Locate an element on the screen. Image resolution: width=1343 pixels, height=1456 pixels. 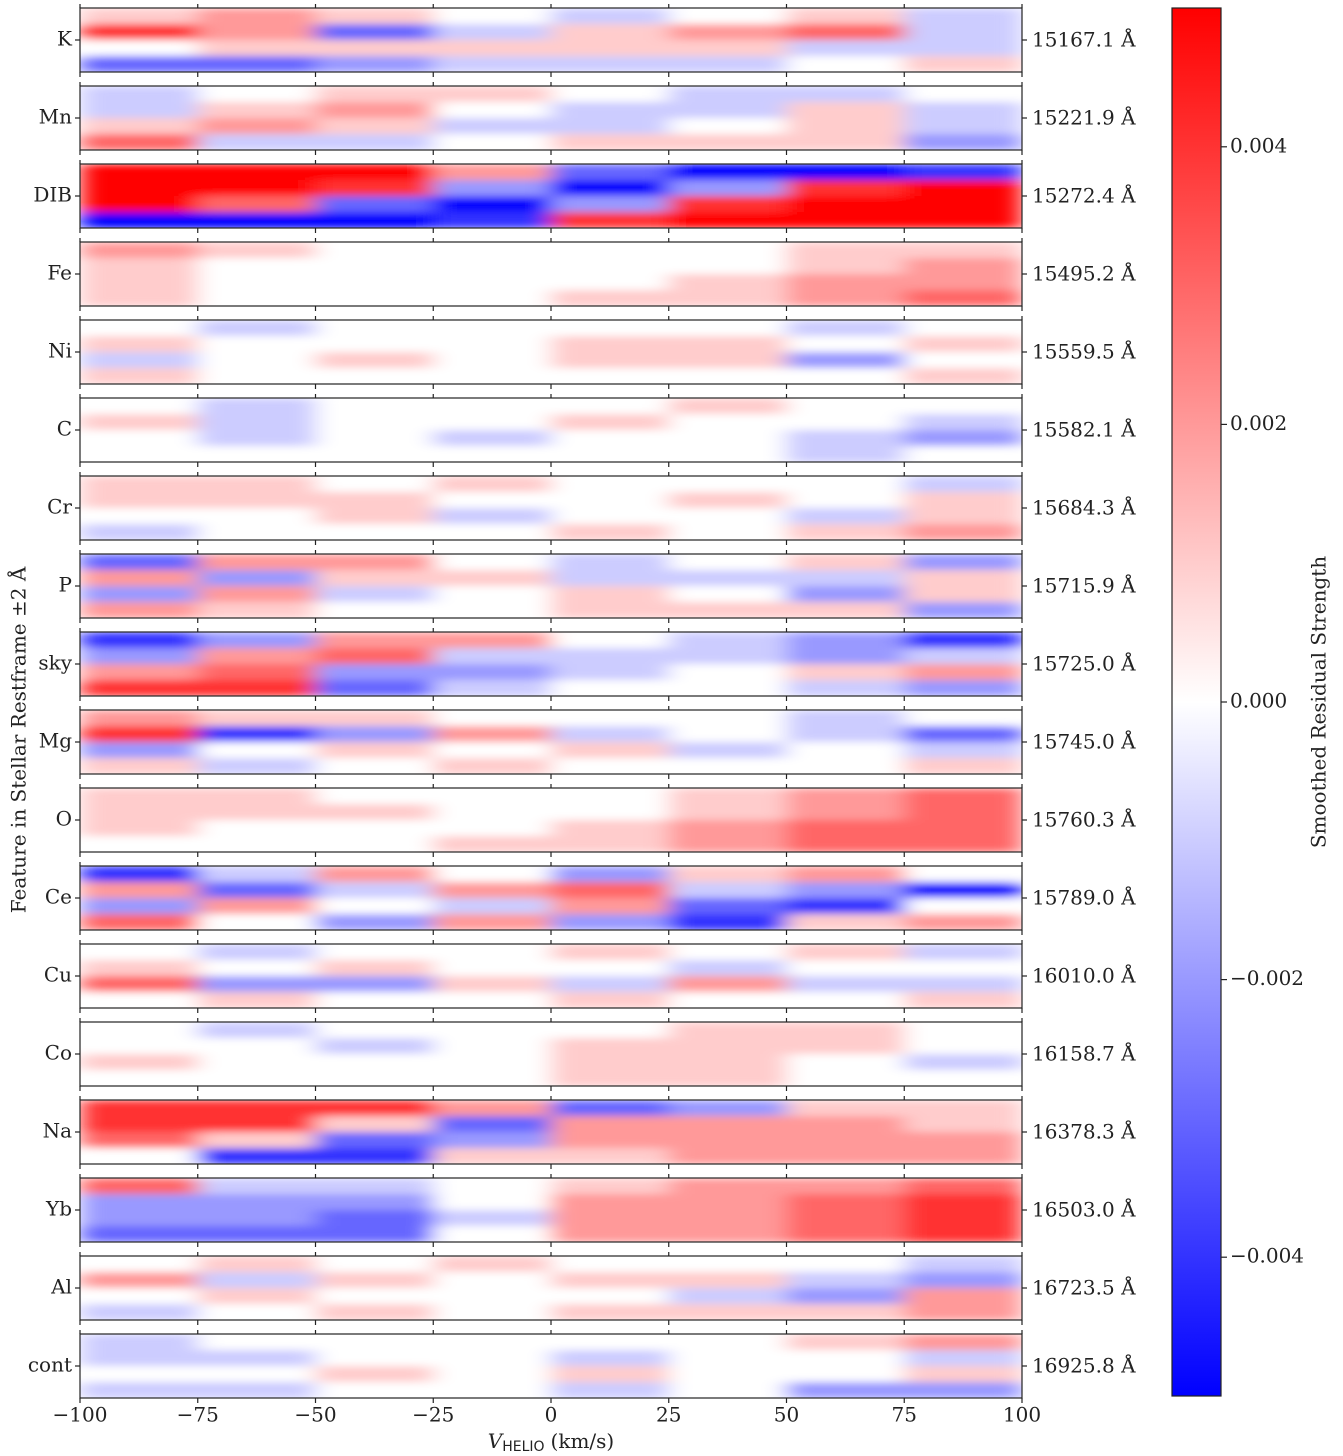
panel-wavelength: 15715.9 Å is located at coordinates (1084, 585).